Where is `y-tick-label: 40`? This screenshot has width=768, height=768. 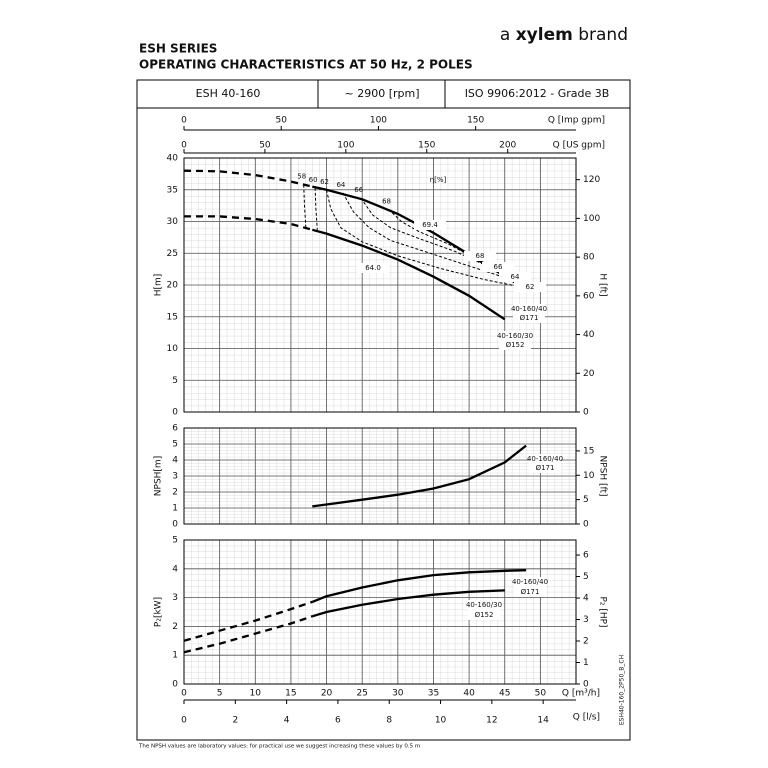 y-tick-label: 40 is located at coordinates (173, 159).